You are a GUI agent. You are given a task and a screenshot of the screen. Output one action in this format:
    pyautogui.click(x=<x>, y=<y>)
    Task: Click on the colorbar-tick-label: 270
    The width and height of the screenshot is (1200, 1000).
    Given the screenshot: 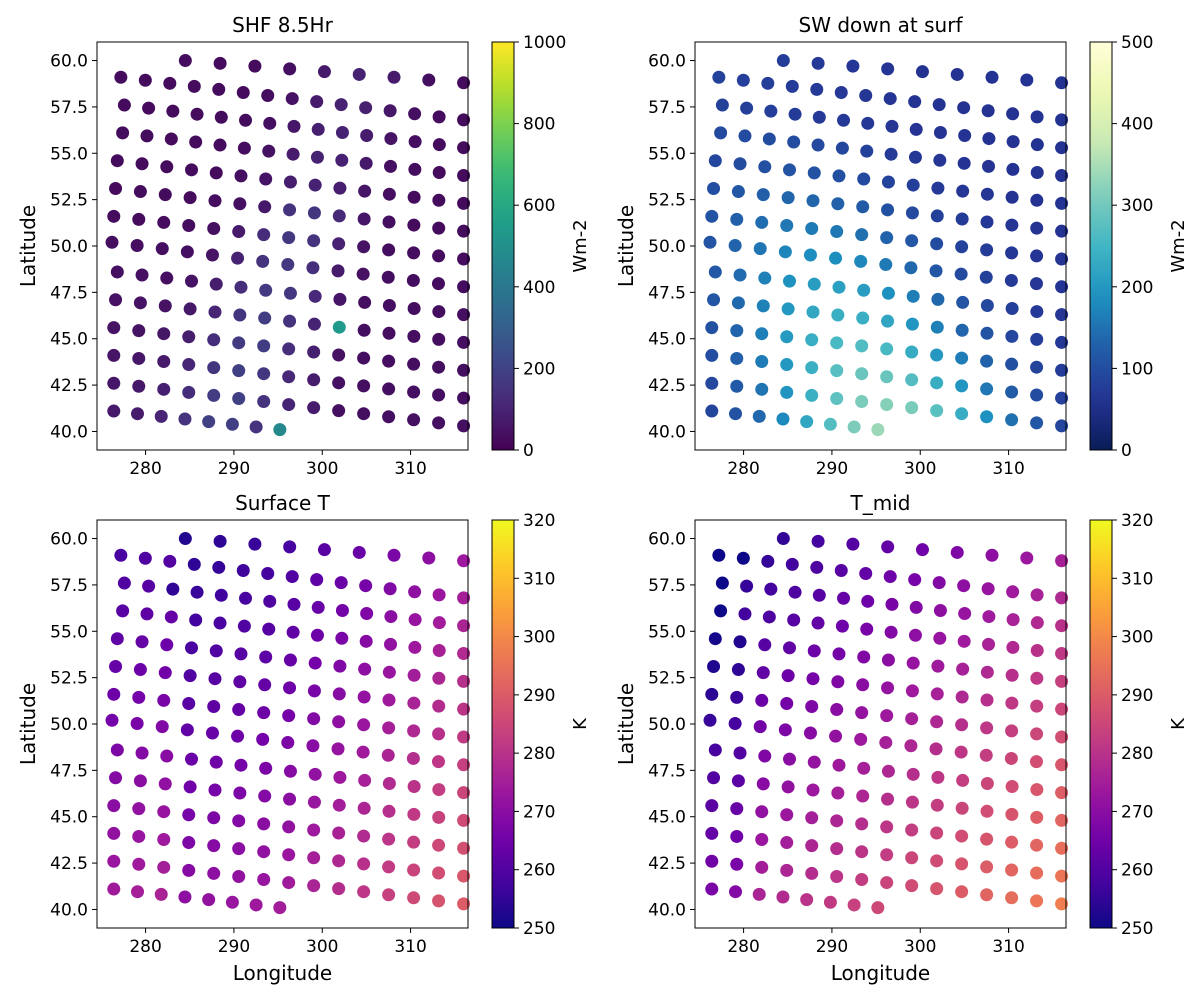 What is the action you would take?
    pyautogui.click(x=539, y=812)
    